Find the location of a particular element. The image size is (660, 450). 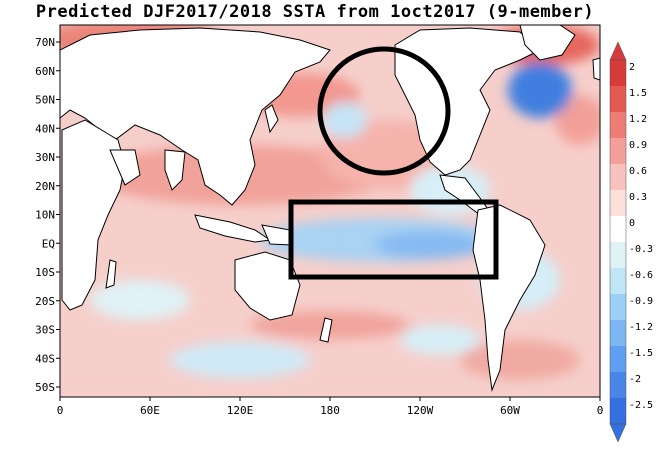

colorbar-arrow-top is located at coordinates (618, 51).